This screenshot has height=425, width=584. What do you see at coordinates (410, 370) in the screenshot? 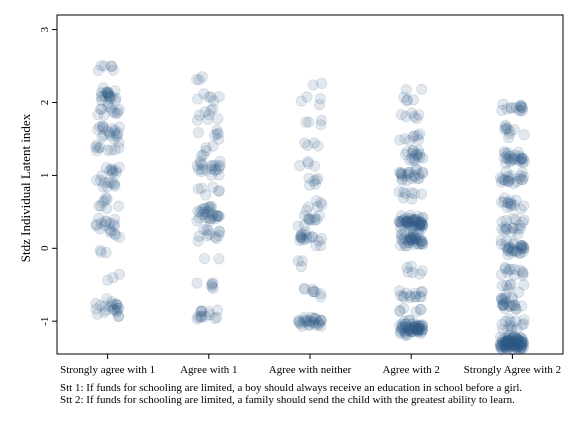
I see `x-tick-label: Agree with 2` at bounding box center [410, 370].